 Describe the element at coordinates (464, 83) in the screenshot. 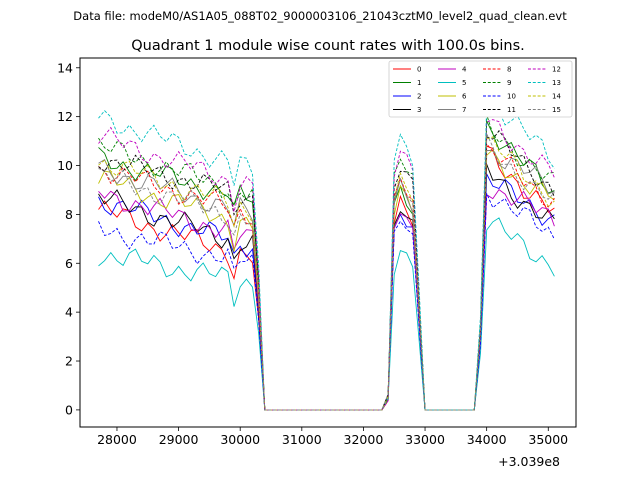

I see `legend-label-5: 5` at that location.